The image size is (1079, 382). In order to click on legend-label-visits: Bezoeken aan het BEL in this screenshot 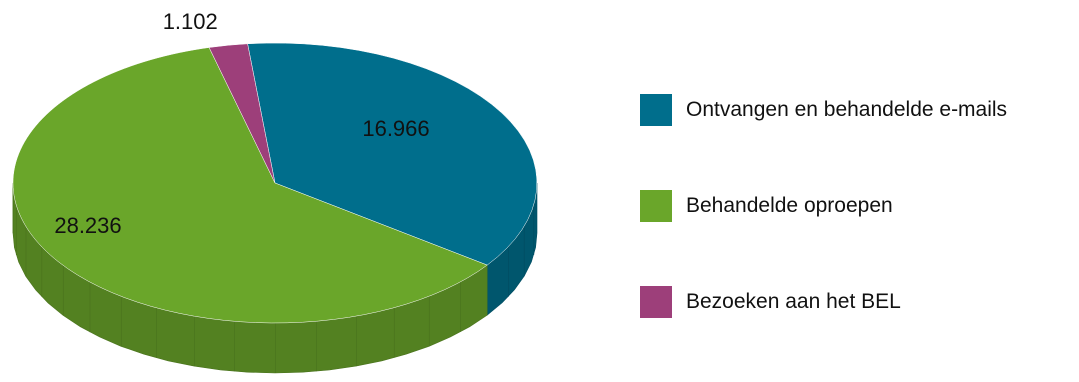, I will do `click(793, 301)`.